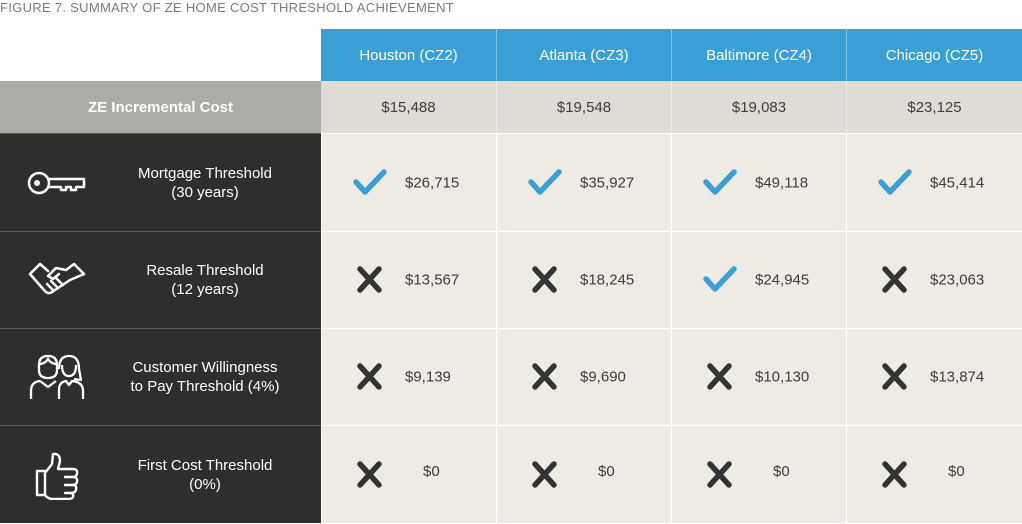 The height and width of the screenshot is (524, 1022). Describe the element at coordinates (57, 183) in the screenshot. I see `key-icon` at that location.